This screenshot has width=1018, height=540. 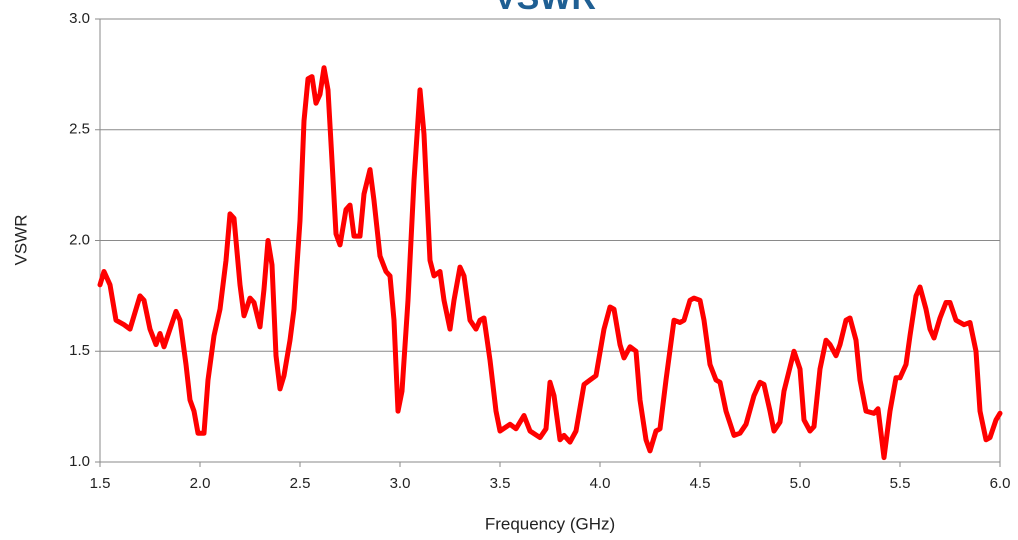 What do you see at coordinates (500, 483) in the screenshot?
I see `x-tick-label: 3.5` at bounding box center [500, 483].